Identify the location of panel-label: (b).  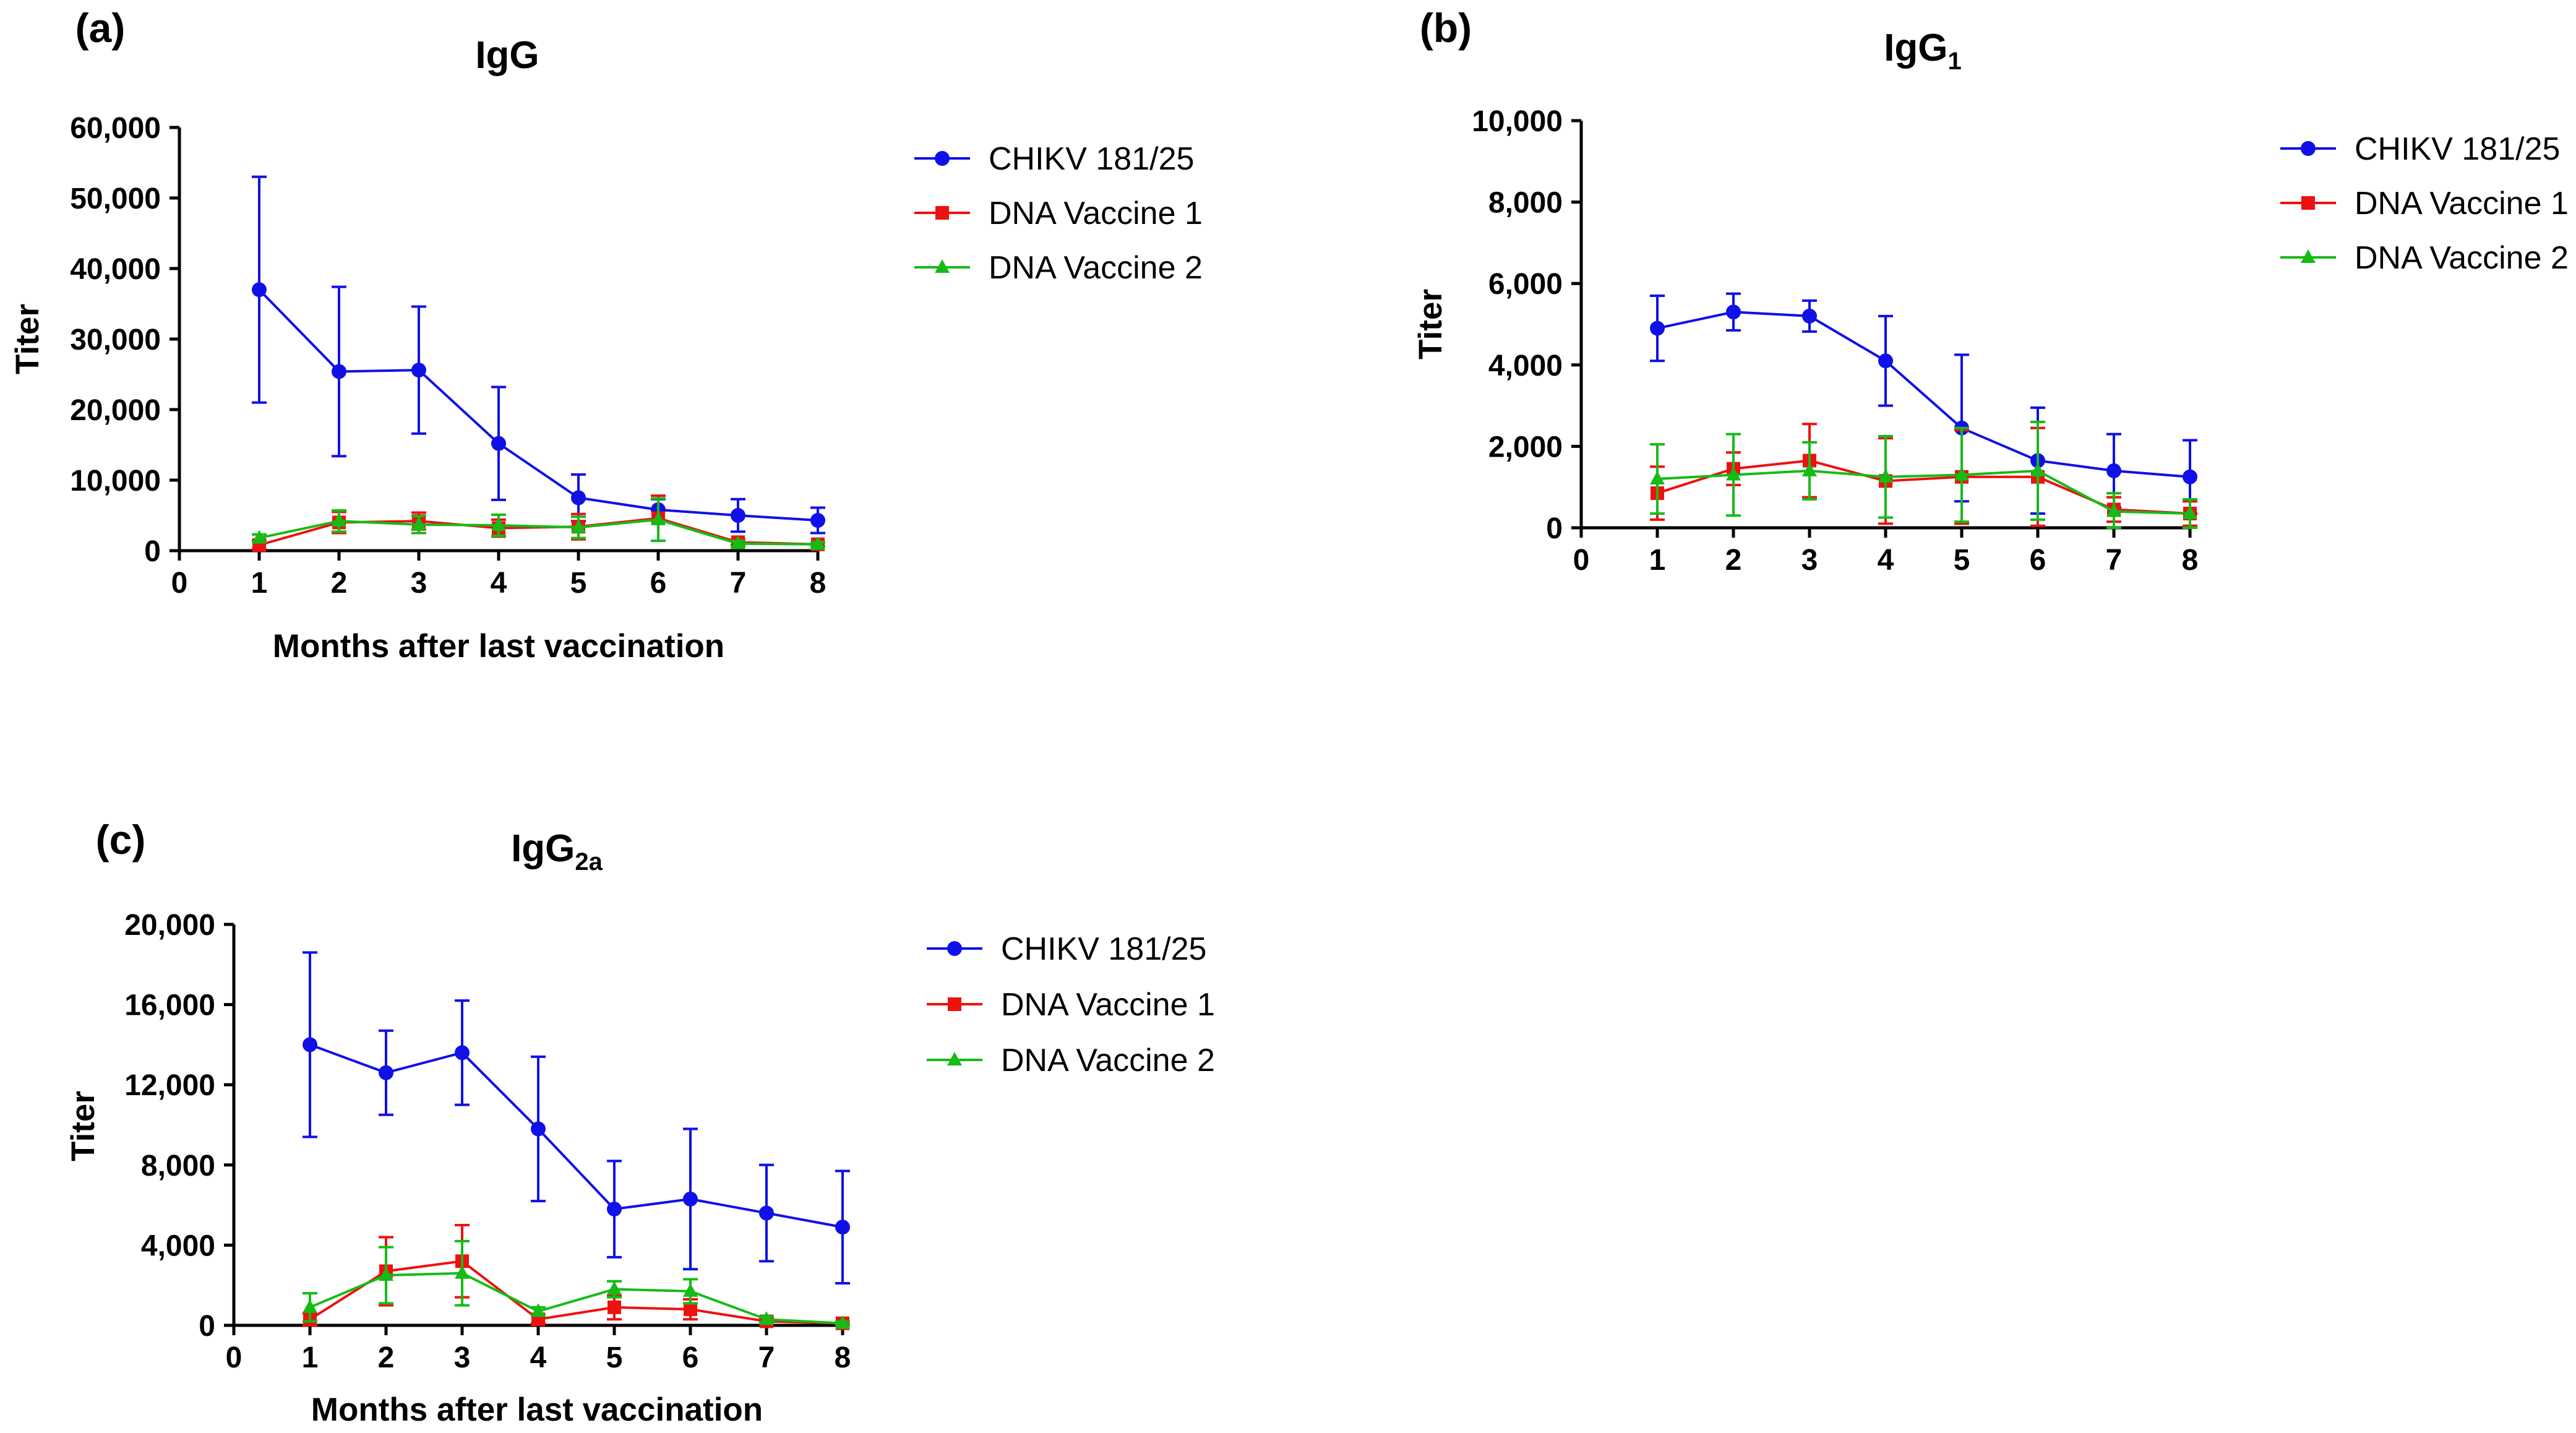
(1446, 28).